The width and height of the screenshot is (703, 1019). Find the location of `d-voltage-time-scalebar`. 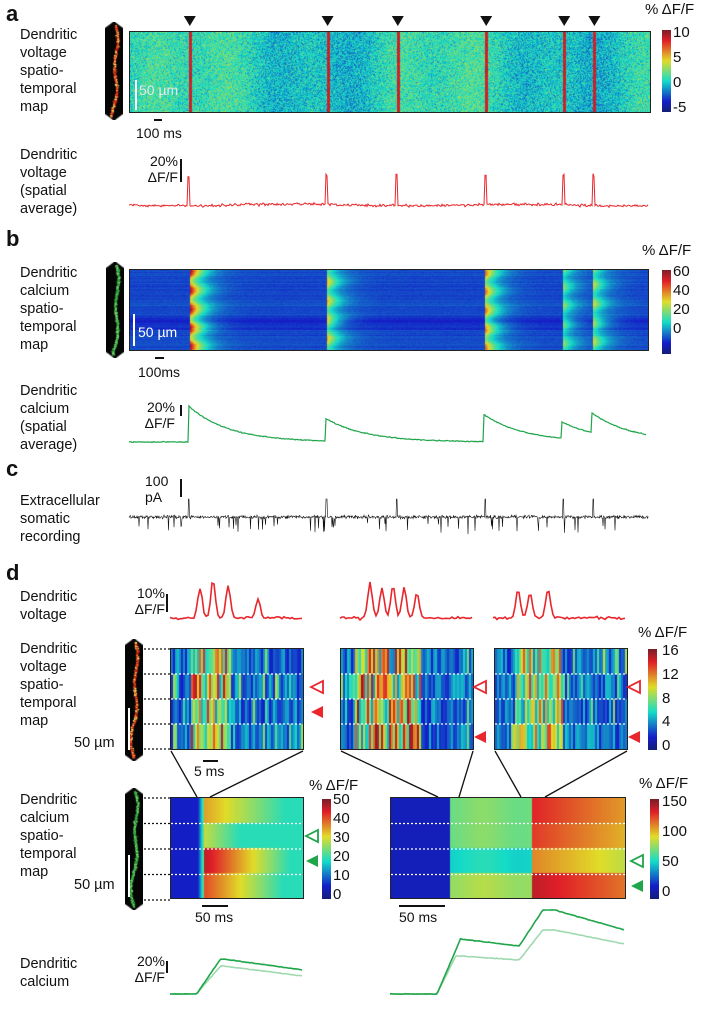

d-voltage-time-scalebar is located at coordinates (210, 761).